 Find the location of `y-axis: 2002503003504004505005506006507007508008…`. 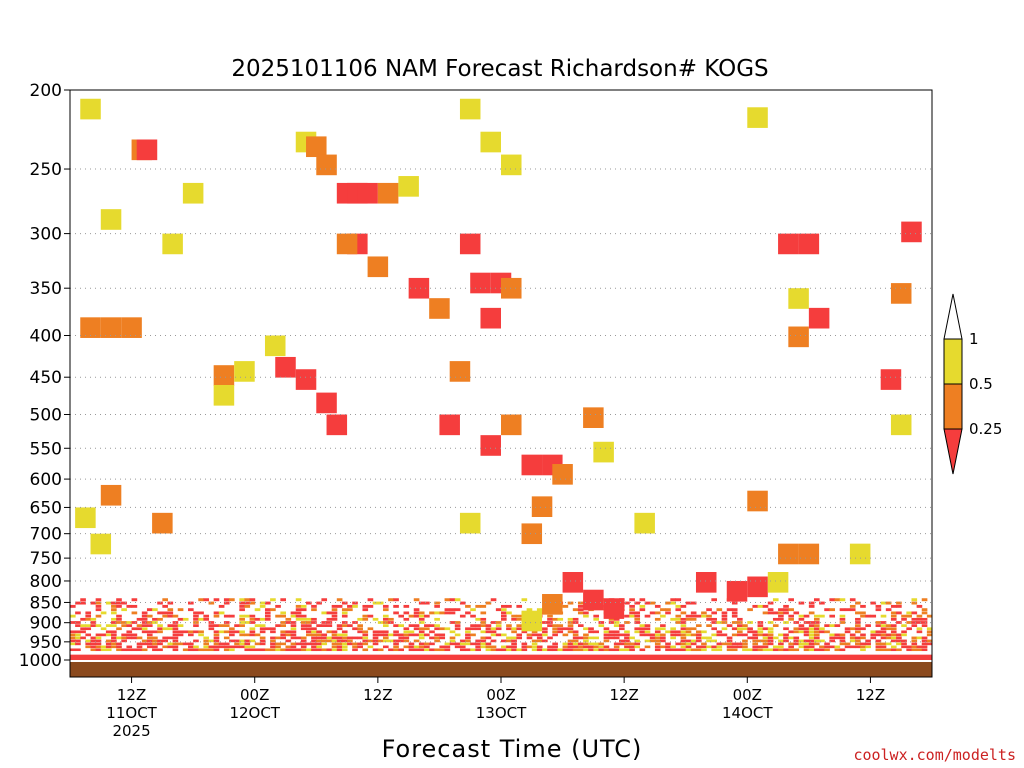

y-axis: 2002503003504004505005506006507007508008… is located at coordinates (44, 376).